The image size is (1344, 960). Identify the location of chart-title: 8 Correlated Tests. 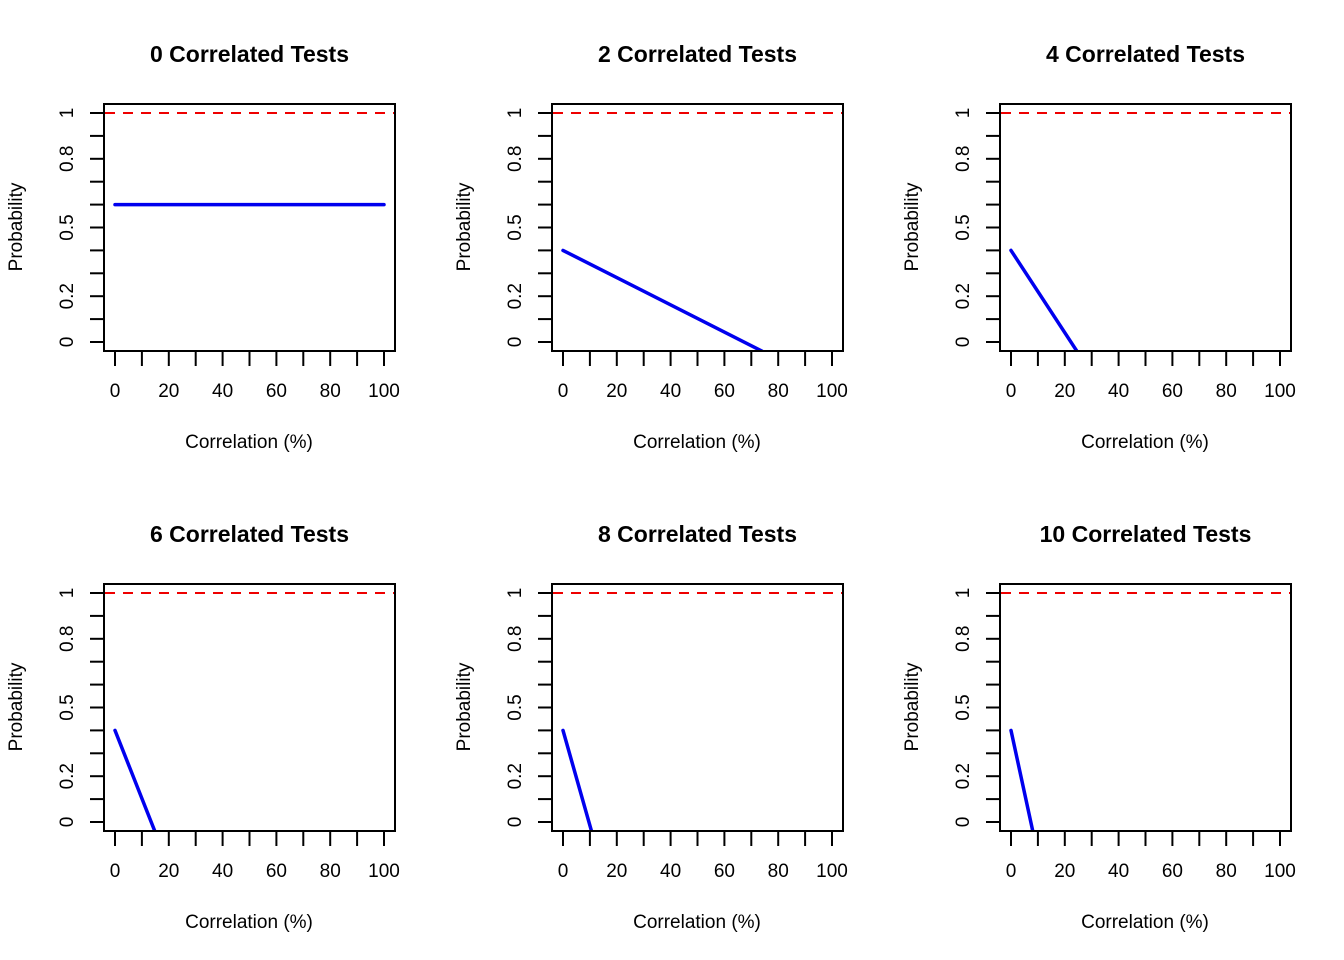
(697, 534).